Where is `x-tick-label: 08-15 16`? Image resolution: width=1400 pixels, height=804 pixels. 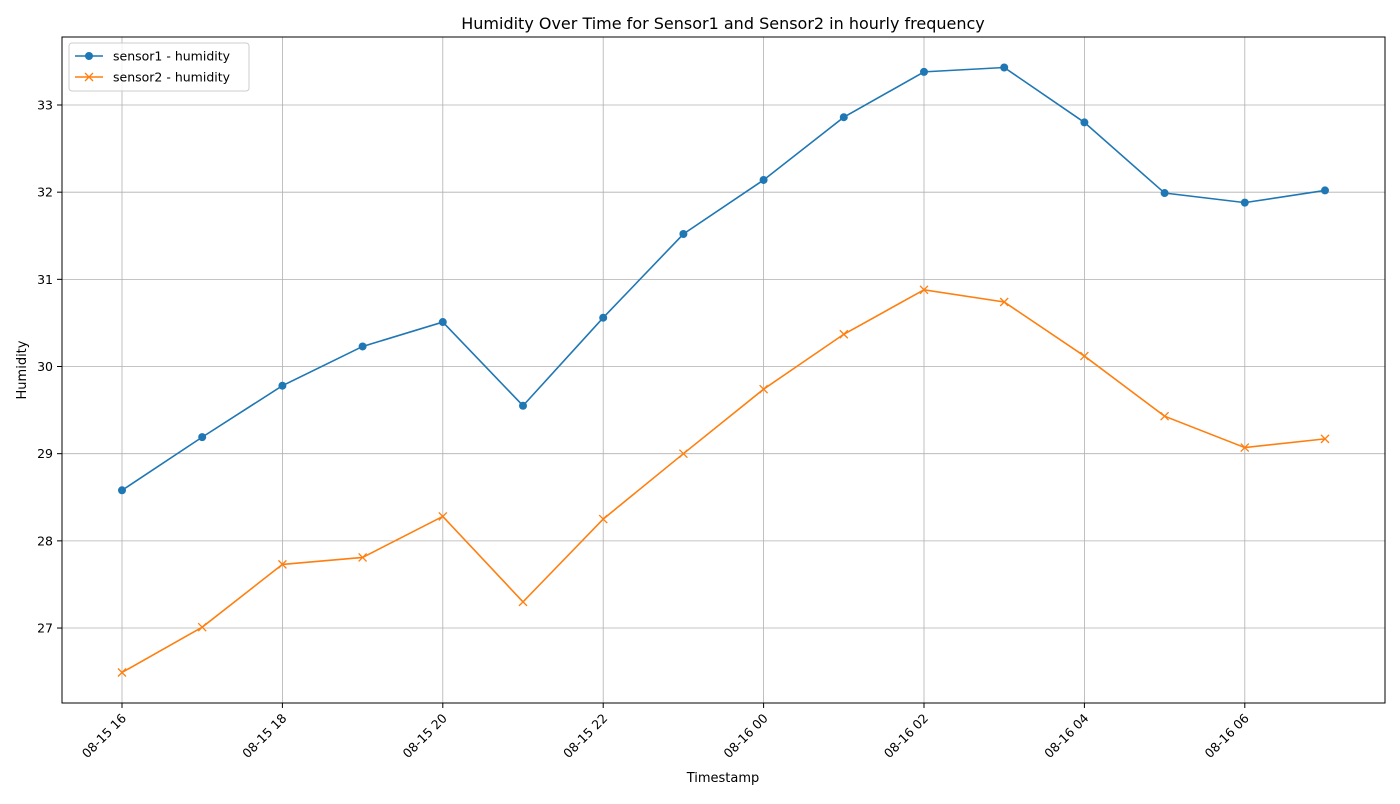
x-tick-label: 08-15 16 is located at coordinates (104, 735).